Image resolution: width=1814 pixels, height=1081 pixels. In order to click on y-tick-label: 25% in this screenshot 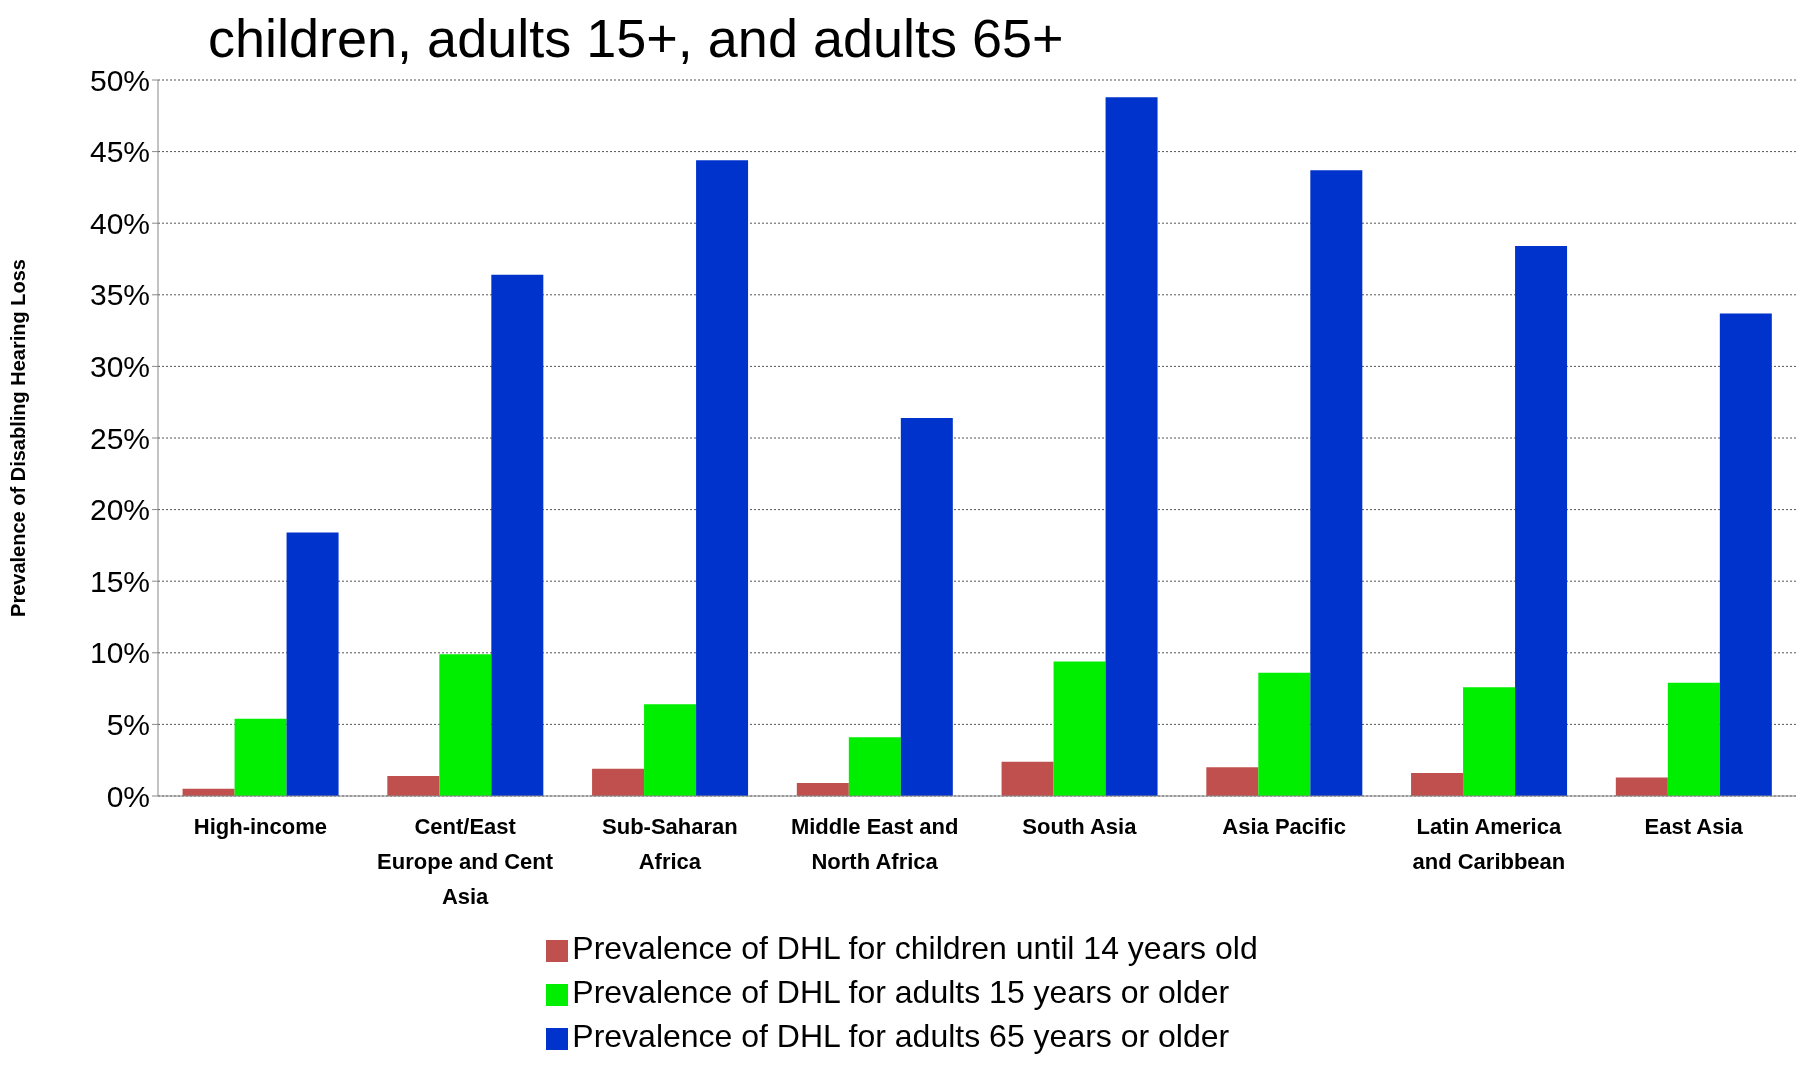, I will do `click(119, 438)`.